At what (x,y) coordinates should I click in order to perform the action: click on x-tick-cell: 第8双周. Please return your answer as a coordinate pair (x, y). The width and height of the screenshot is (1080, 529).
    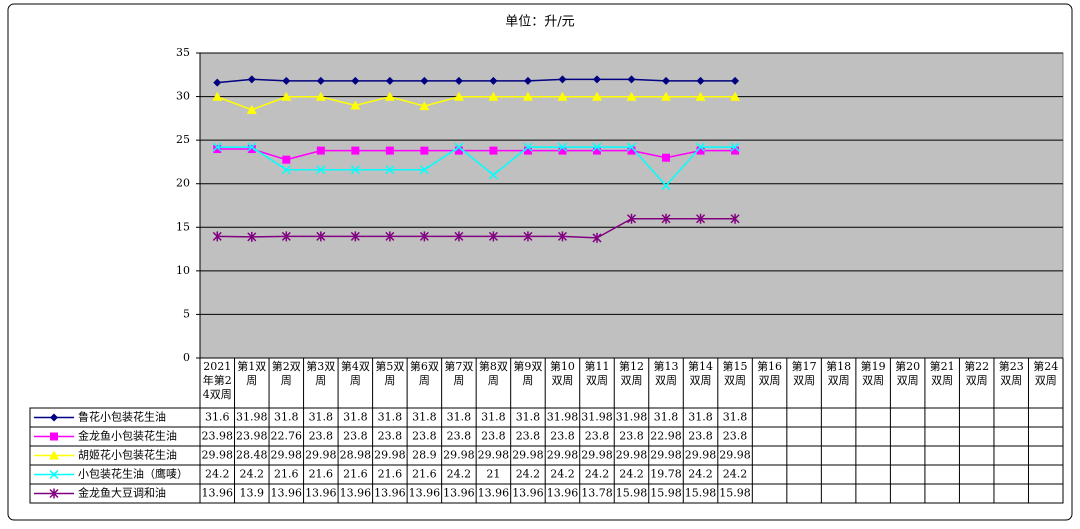
    Looking at the image, I should click on (493, 373).